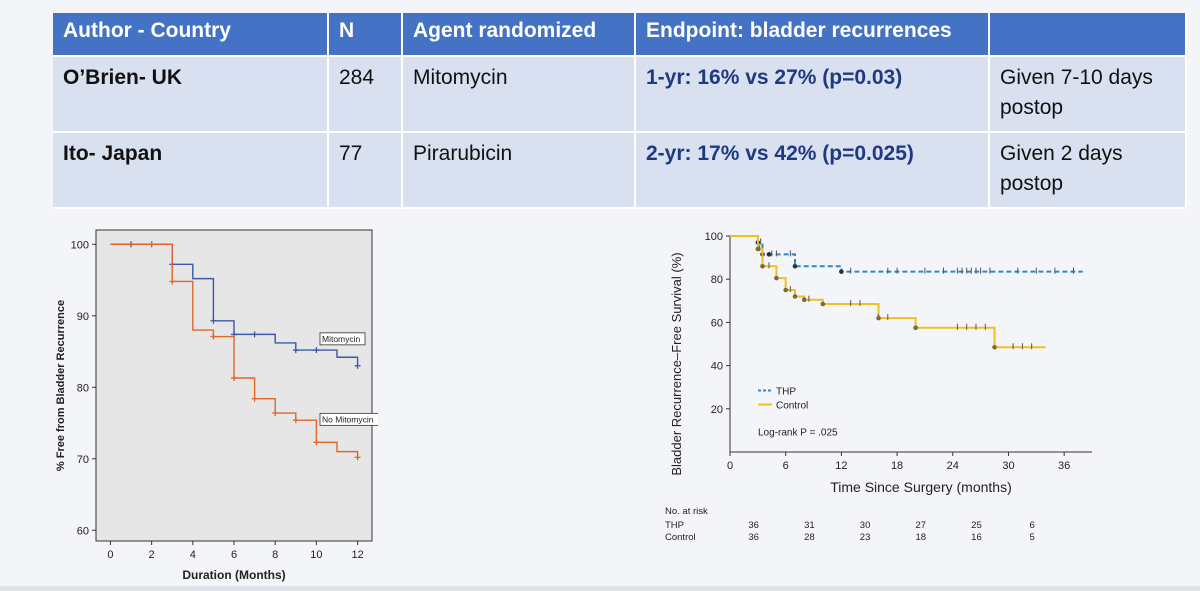 This screenshot has width=1200, height=591. I want to click on risk-table-value: 27, so click(920, 525).